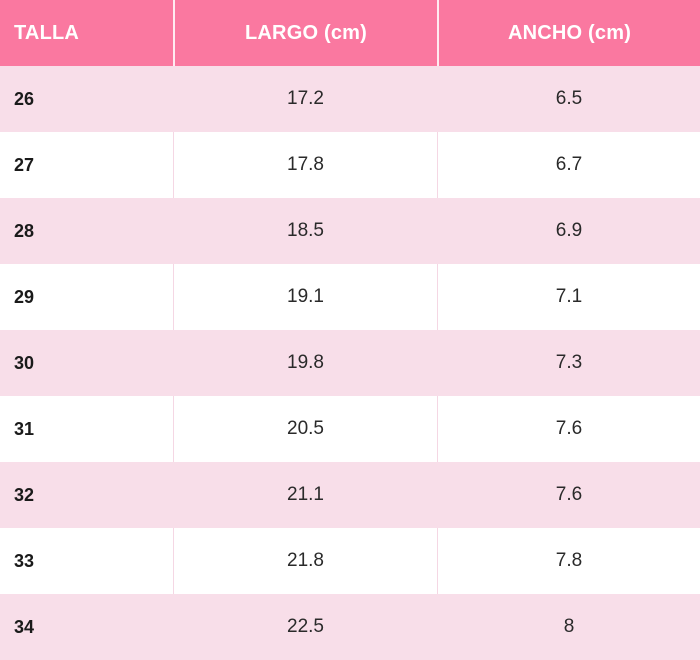 Image resolution: width=700 pixels, height=660 pixels. What do you see at coordinates (24, 296) in the screenshot?
I see `size-cell: 29` at bounding box center [24, 296].